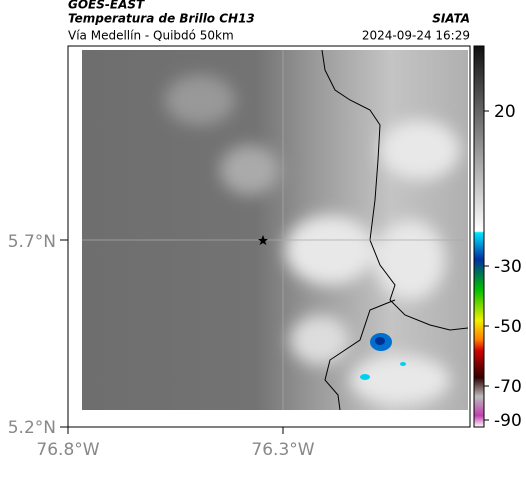 This screenshot has width=526, height=495. What do you see at coordinates (151, 36) in the screenshot?
I see `region: Vía Medellín - Quibdó 50km` at bounding box center [151, 36].